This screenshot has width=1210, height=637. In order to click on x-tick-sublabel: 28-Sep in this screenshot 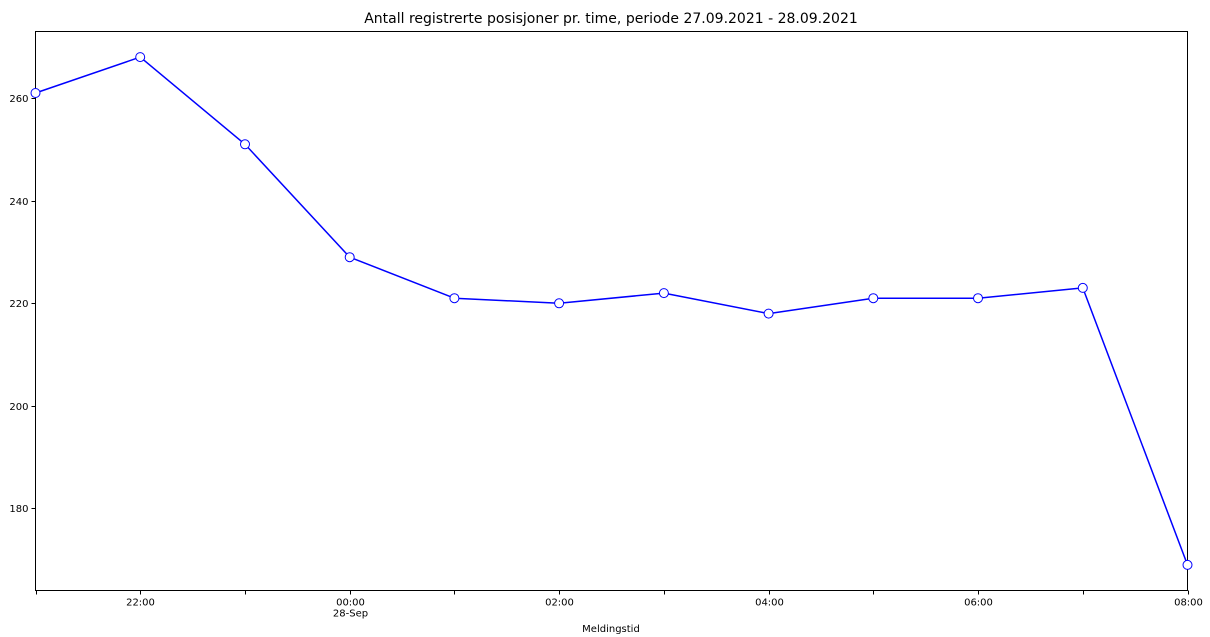, I will do `click(350, 614)`.